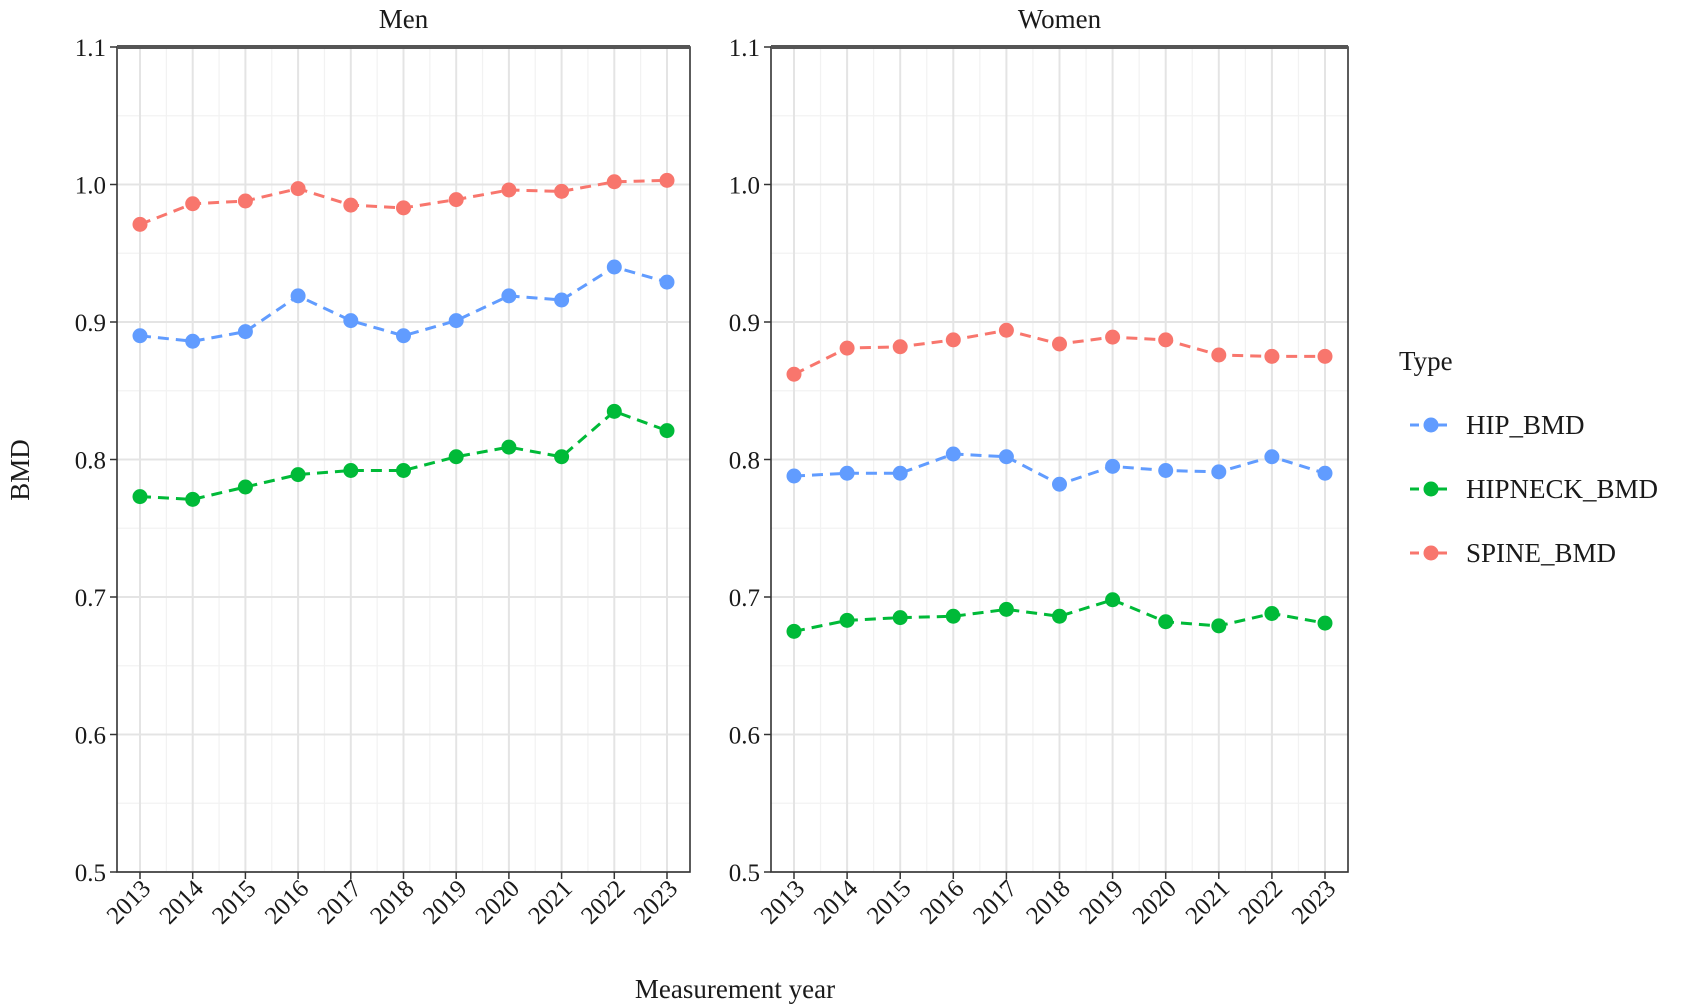 The width and height of the screenshot is (1702, 1006). I want to click on x-tick-label: 2021, so click(550, 902).